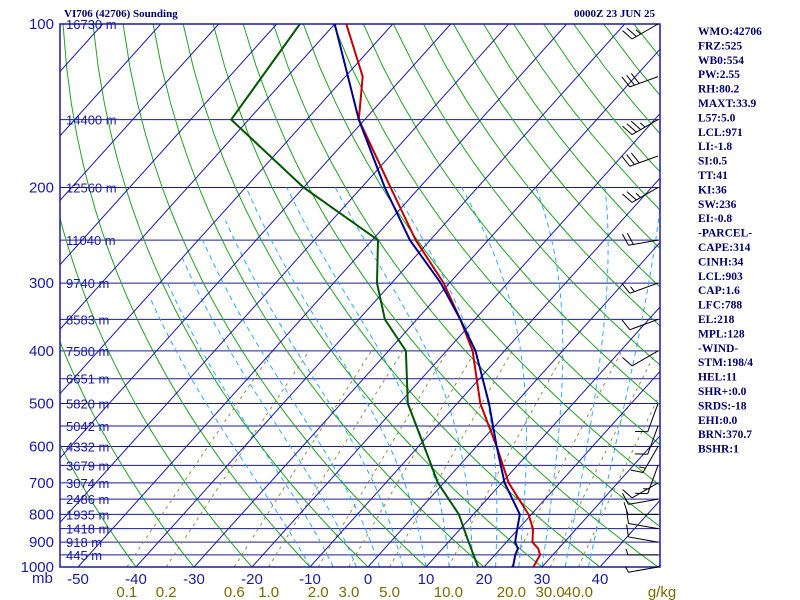 The height and width of the screenshot is (600, 800). Describe the element at coordinates (715, 219) in the screenshot. I see `index-value: EI:-0.8` at that location.